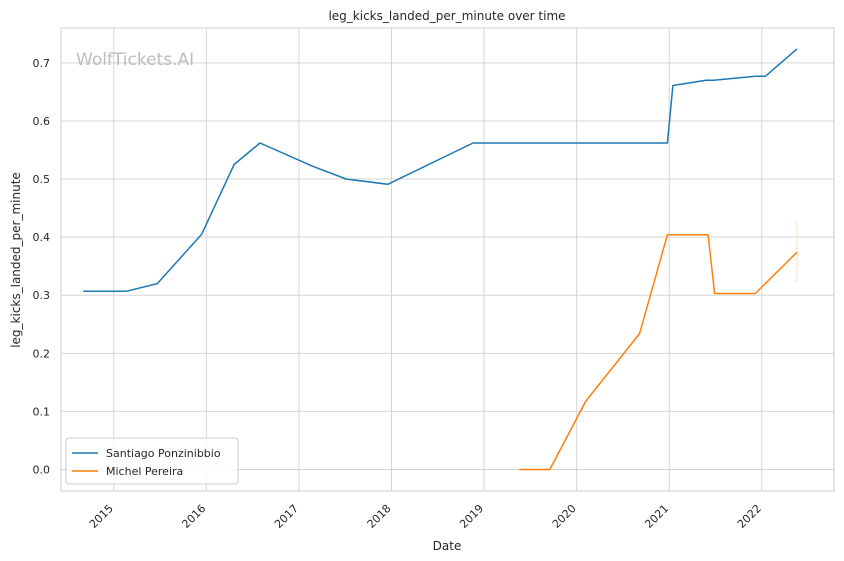 The image size is (844, 561). Describe the element at coordinates (163, 453) in the screenshot. I see `legend-label-santiago-ponzinibbio: Santiago Ponzinibbio` at that location.